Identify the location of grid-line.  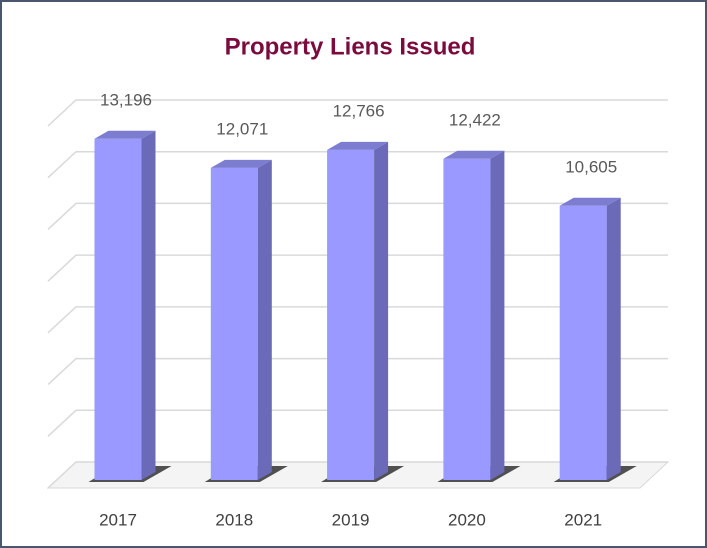
(357, 113).